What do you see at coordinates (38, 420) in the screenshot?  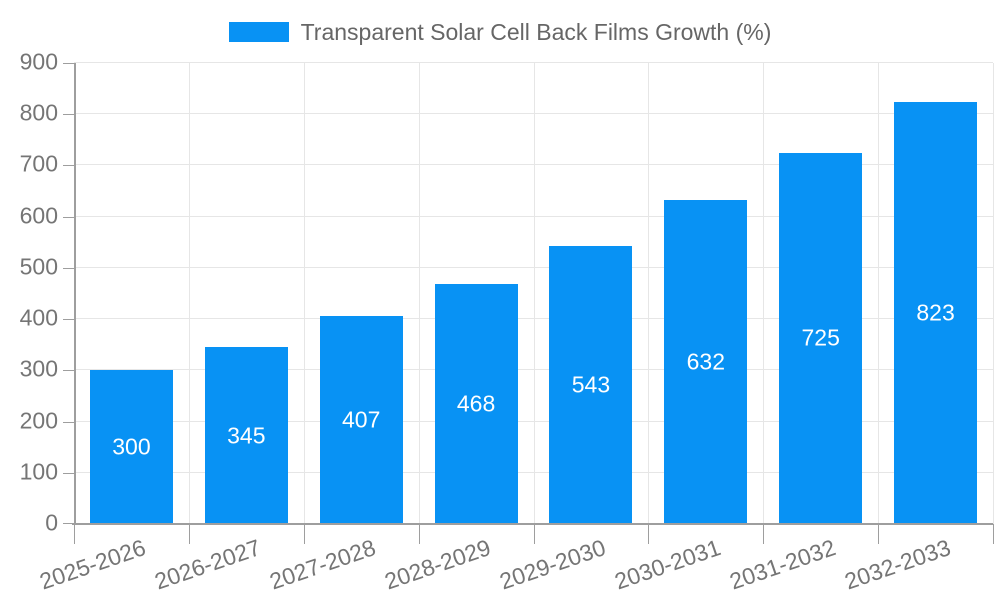 I see `y-axis-tick-label: 200` at bounding box center [38, 420].